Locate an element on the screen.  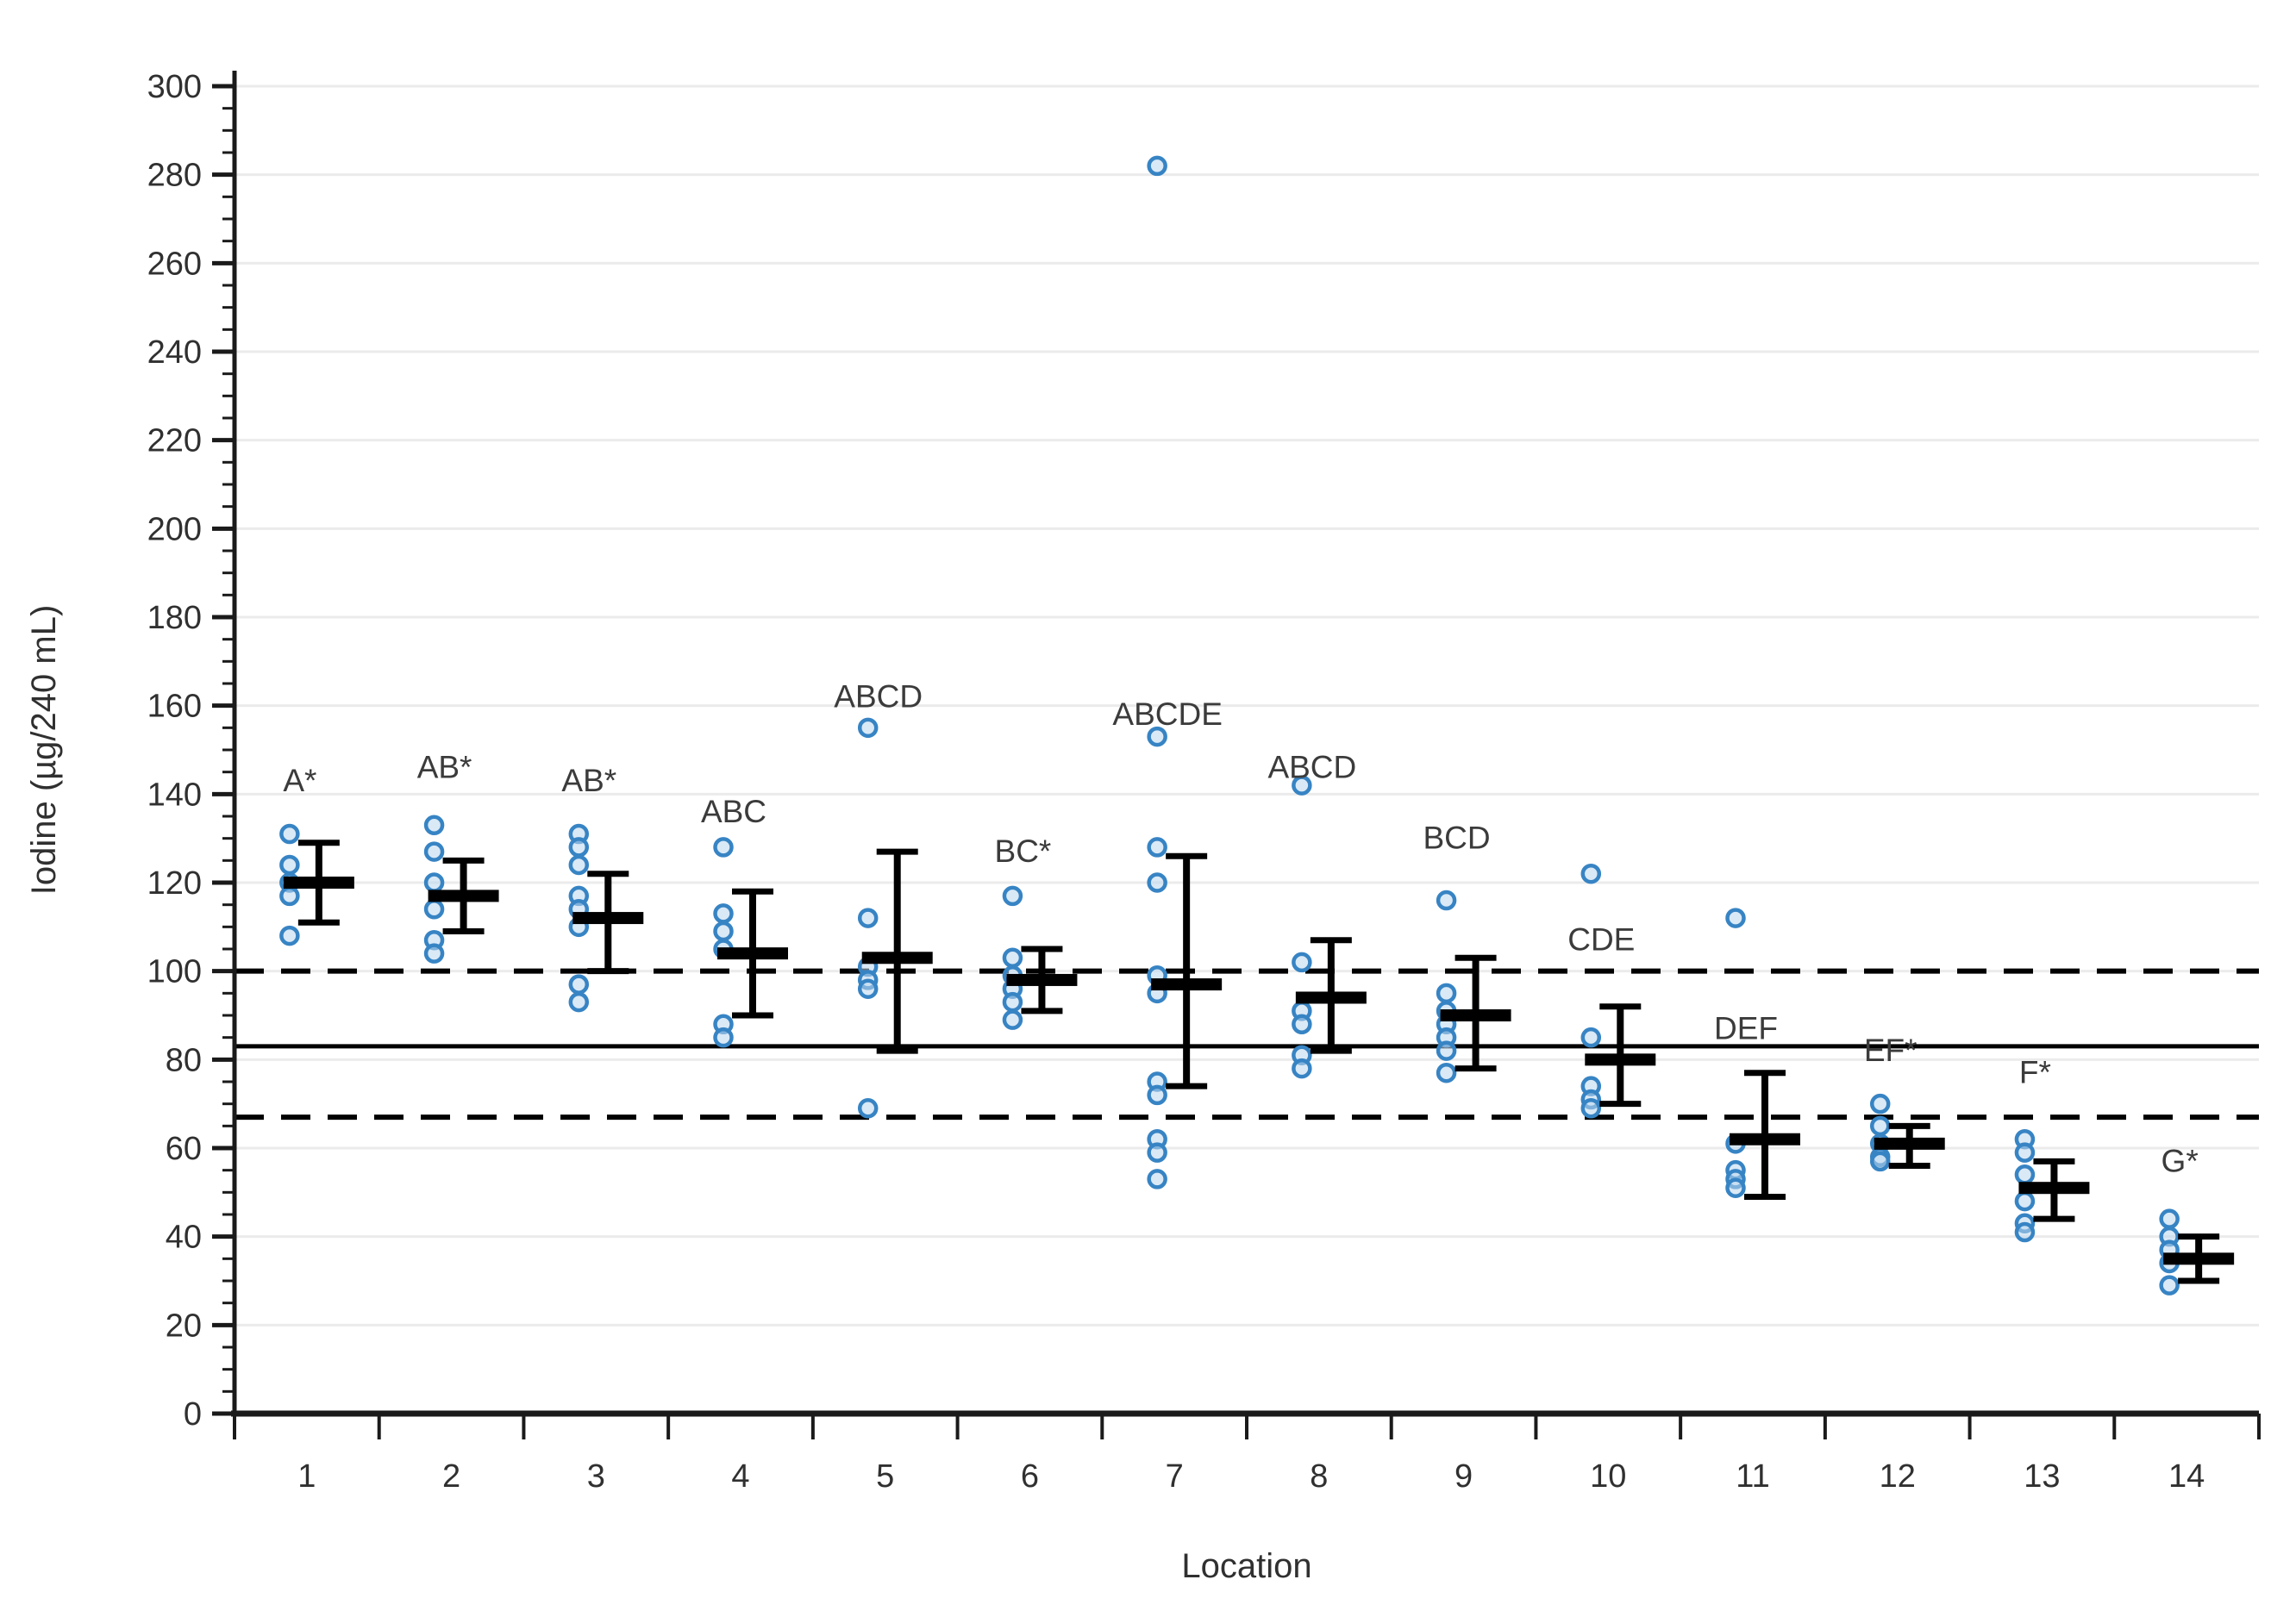
y-tick-label: 160 is located at coordinates (174, 707).